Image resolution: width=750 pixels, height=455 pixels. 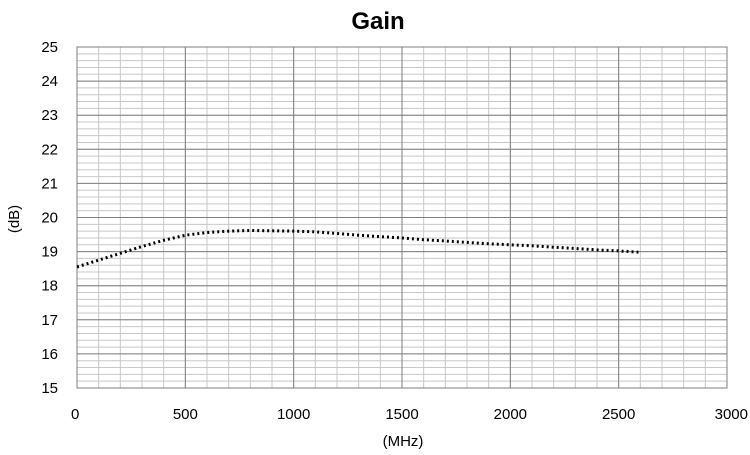 What do you see at coordinates (401, 414) in the screenshot?
I see `x-tick-label: 1500` at bounding box center [401, 414].